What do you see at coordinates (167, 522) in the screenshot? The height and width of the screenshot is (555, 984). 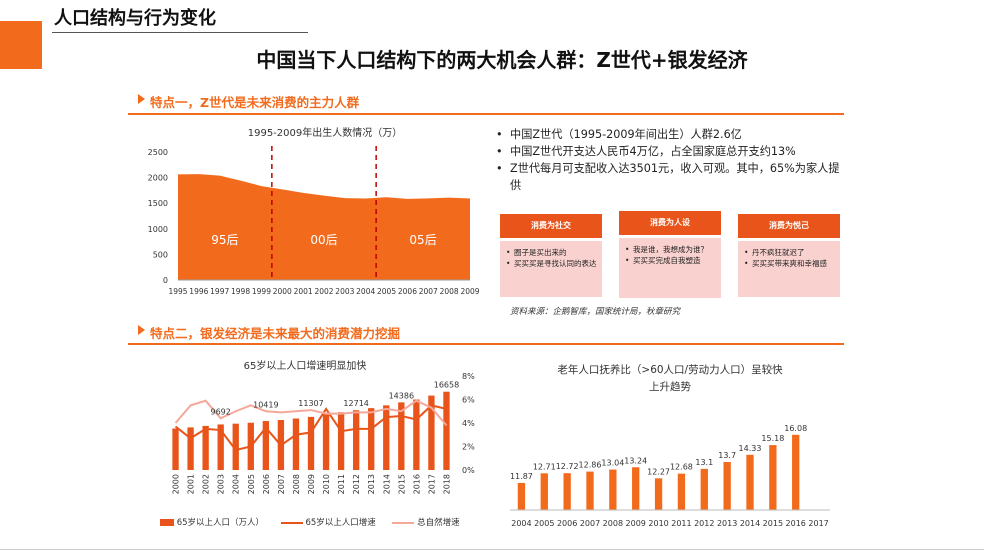 I see `legend-bar-swatch` at bounding box center [167, 522].